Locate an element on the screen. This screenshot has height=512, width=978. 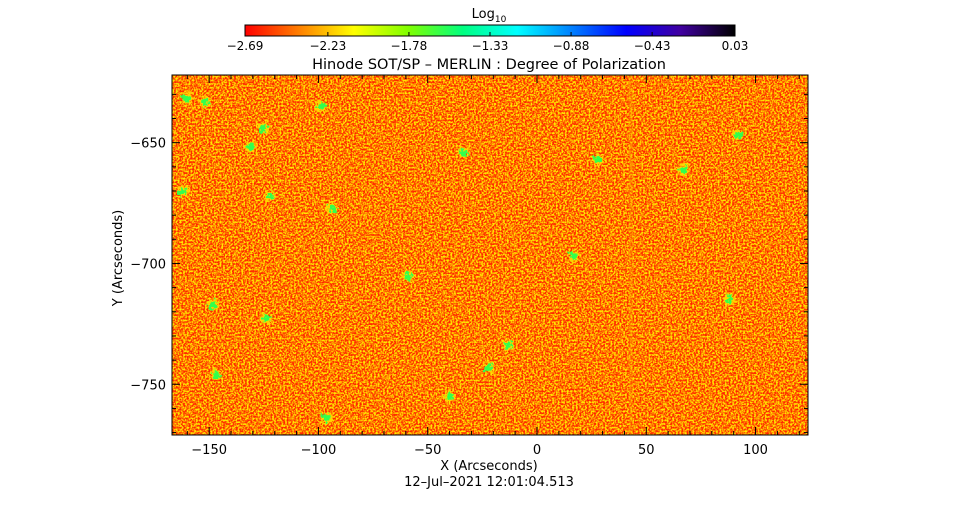
y-tick-label: −700 is located at coordinates (148, 264).